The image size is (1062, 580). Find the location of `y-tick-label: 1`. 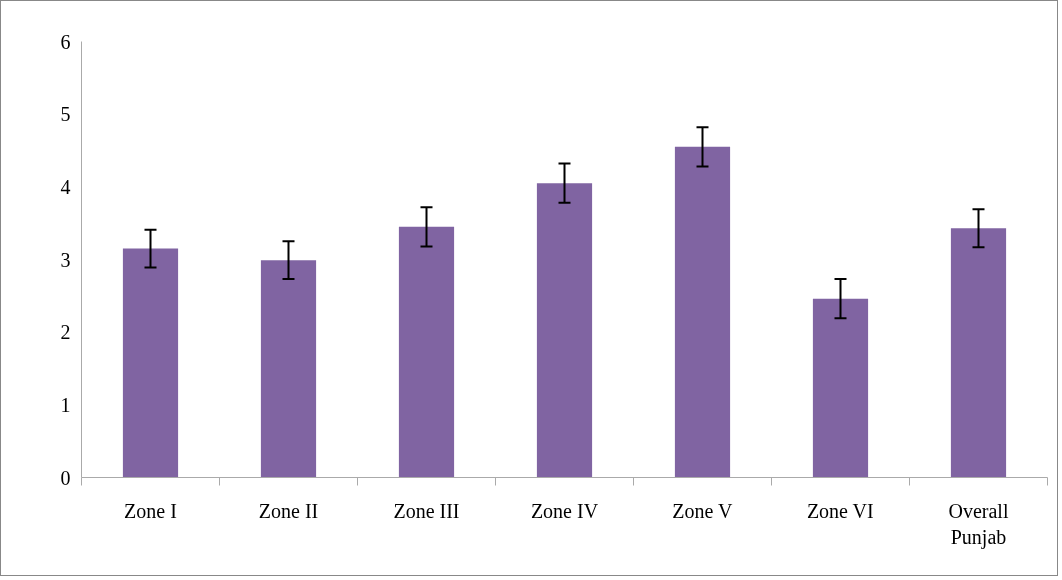

y-tick-label: 1 is located at coordinates (65, 404).